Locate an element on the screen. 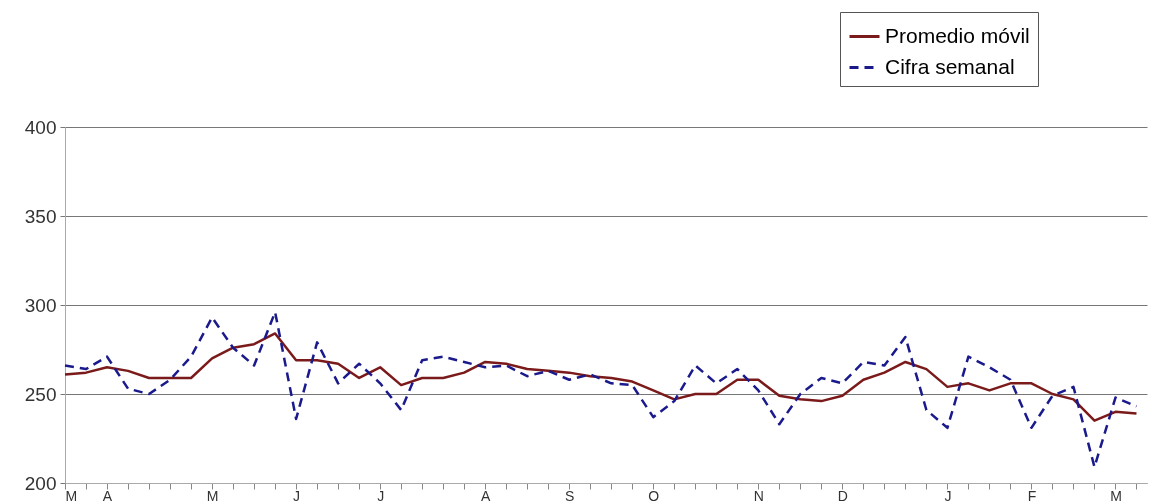 This screenshot has height=502, width=1151. x-tick-label: S is located at coordinates (570, 494).